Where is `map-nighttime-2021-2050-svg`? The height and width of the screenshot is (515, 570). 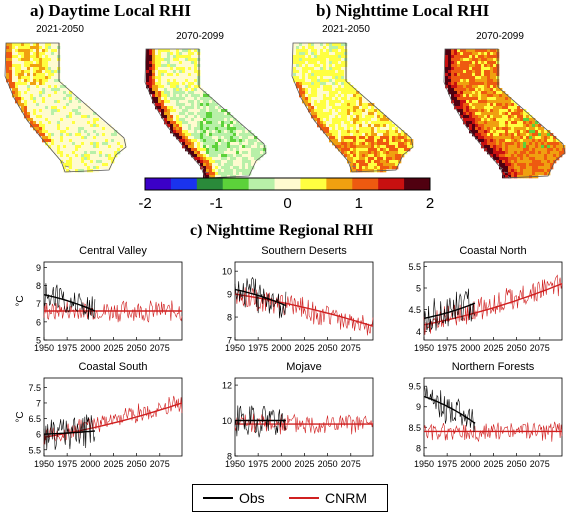 map-nighttime-2021-2050-svg is located at coordinates (352, 107).